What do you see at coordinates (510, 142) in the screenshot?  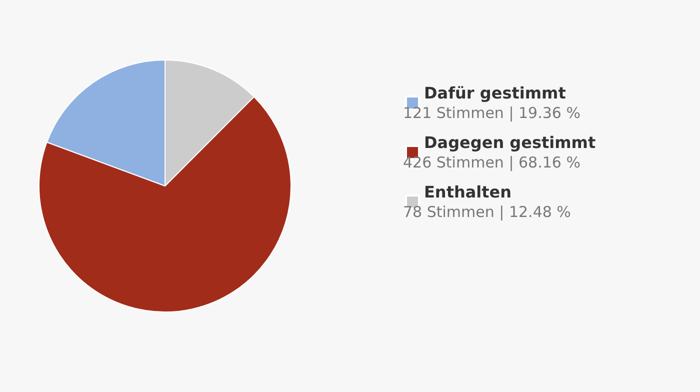 I see `legend-label: Dagegen gestimmt` at bounding box center [510, 142].